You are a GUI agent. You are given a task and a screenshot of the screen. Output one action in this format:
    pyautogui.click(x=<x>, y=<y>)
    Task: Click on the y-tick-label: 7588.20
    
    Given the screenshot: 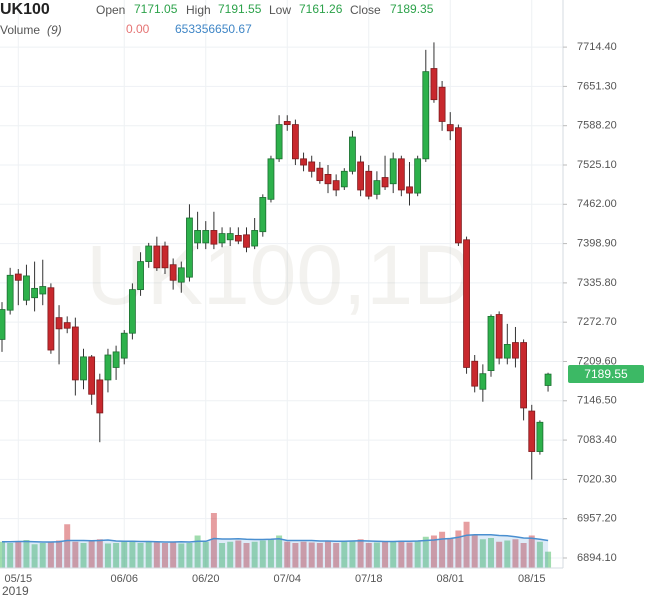 What is the action you would take?
    pyautogui.click(x=597, y=126)
    